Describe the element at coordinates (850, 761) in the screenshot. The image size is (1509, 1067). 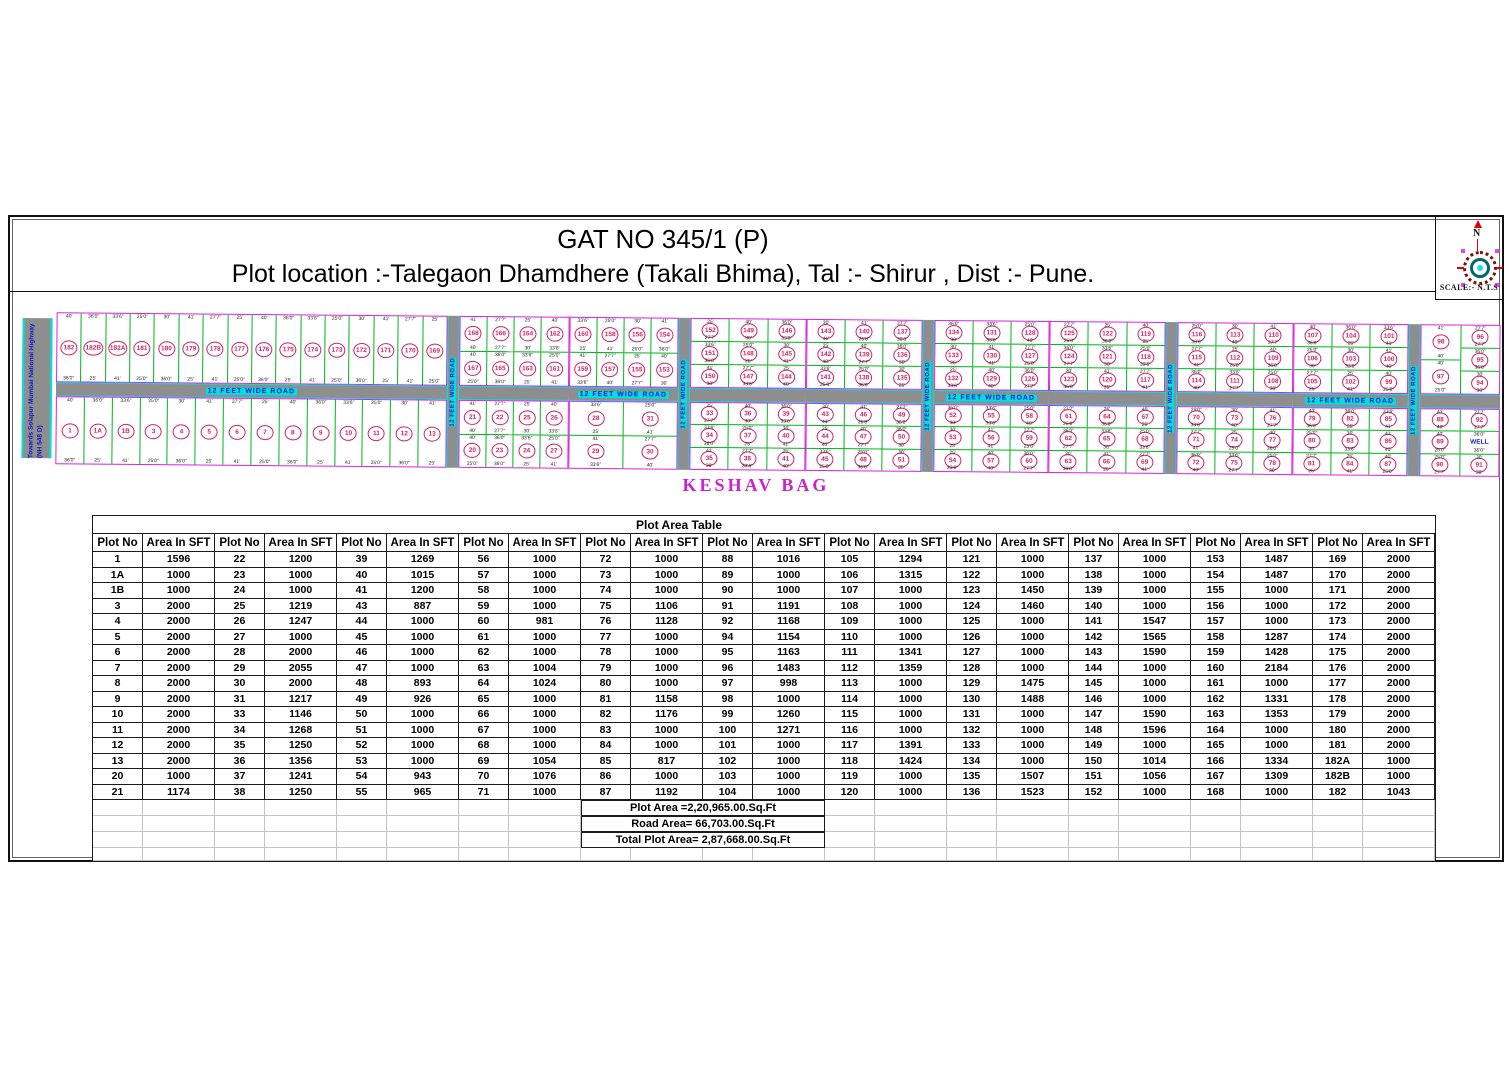
I see `table-cell-plot-no: 118` at that location.